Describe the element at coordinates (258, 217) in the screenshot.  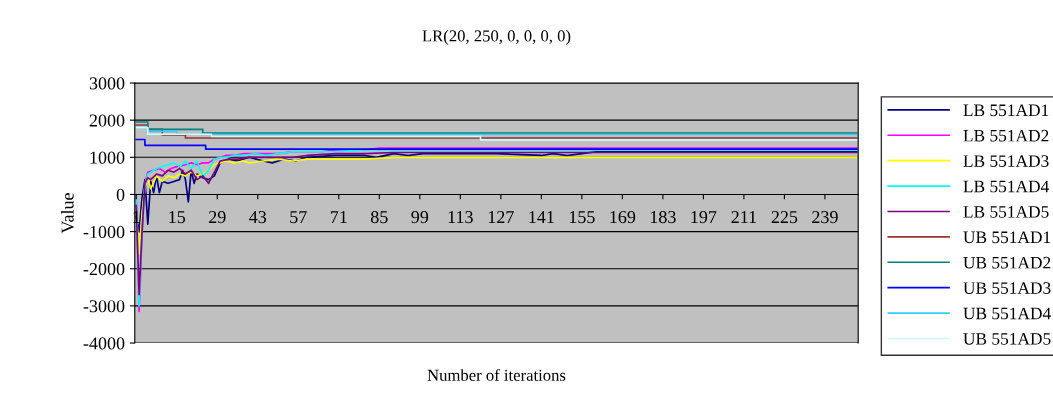
I see `x-tick-label: 43` at that location.